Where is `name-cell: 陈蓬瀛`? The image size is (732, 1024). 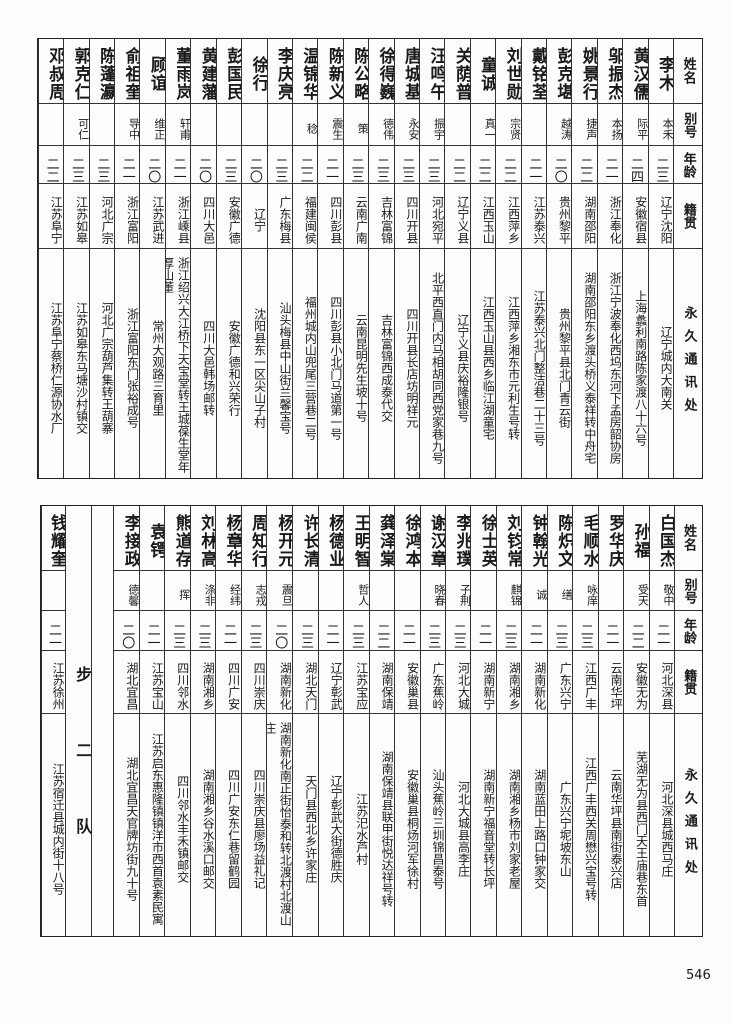
name-cell: 陈蓬瀛 is located at coordinates (102, 71).